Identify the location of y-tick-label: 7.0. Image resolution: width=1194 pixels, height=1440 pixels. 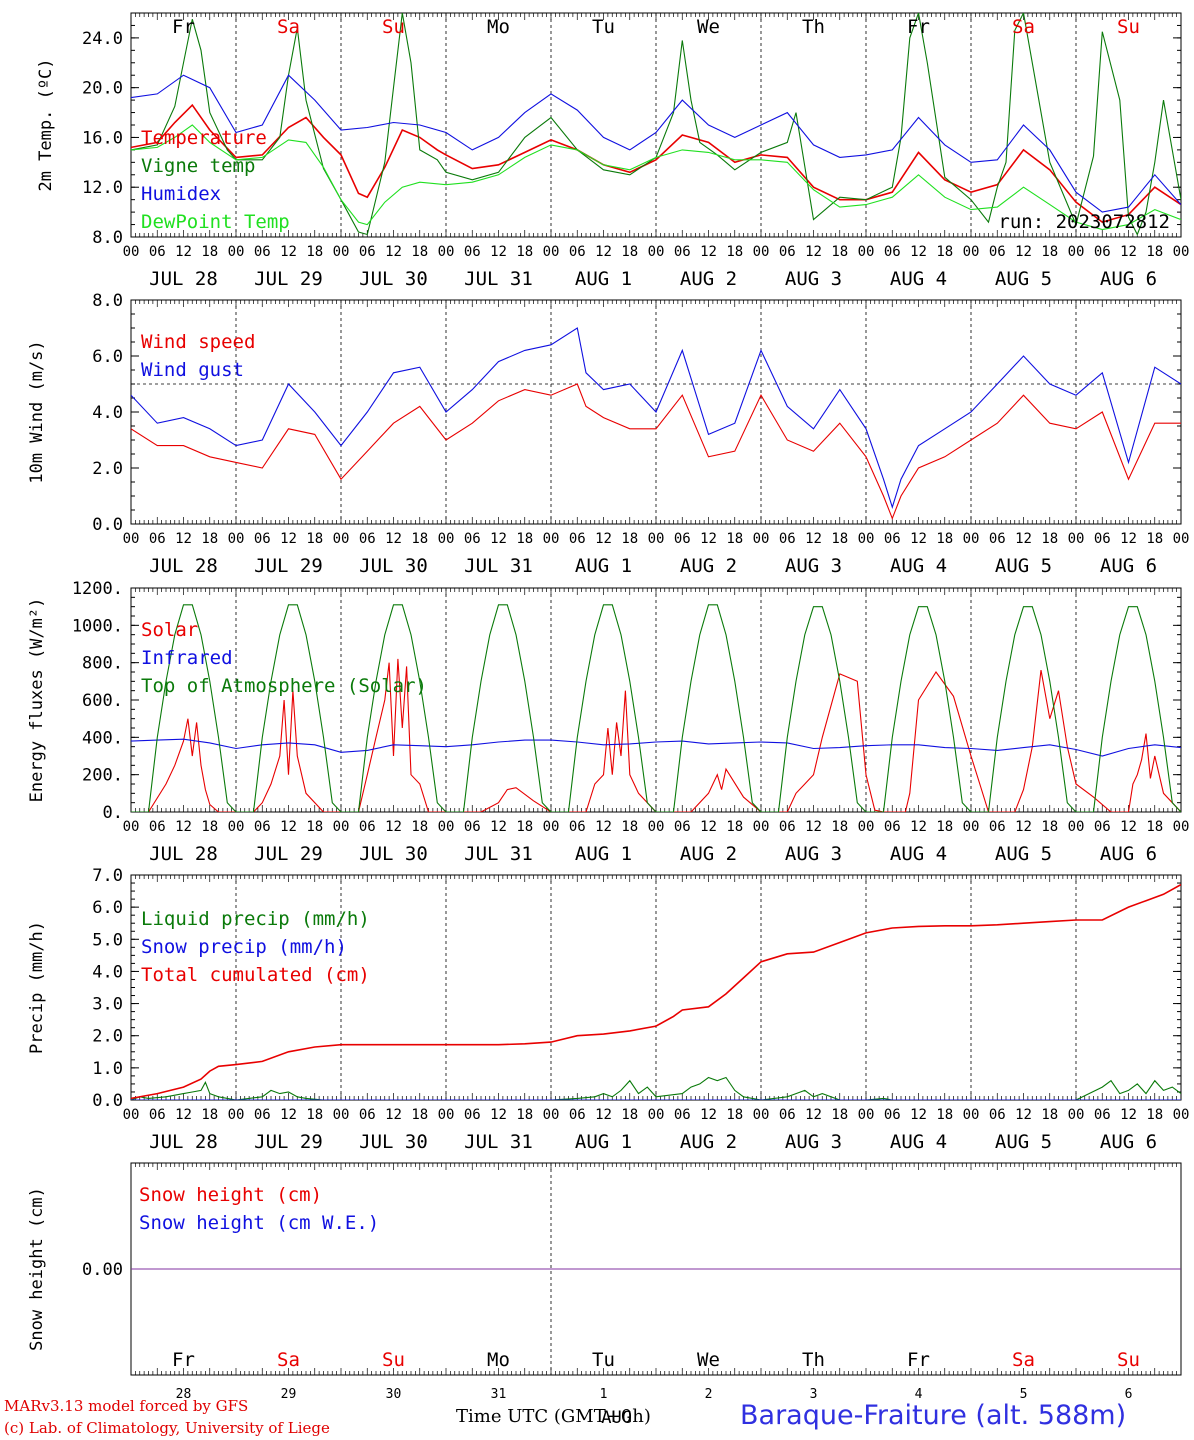
(107, 876).